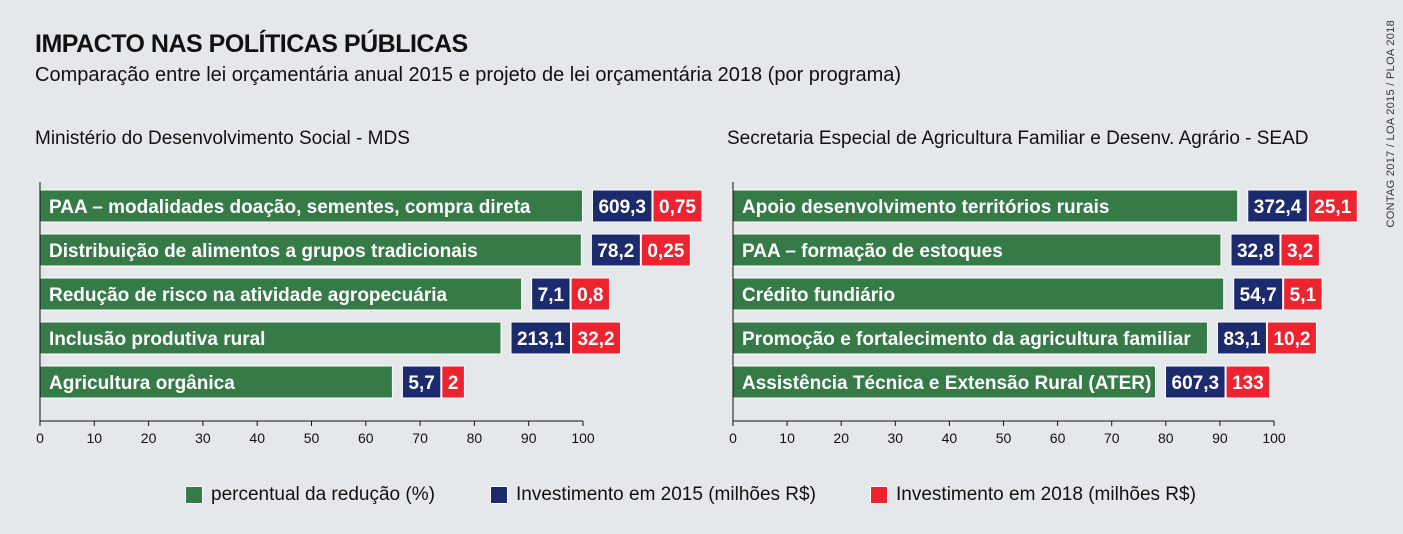 Image resolution: width=1403 pixels, height=534 pixels. I want to click on bar-label-sead-1: PAA – formação de estoques, so click(872, 251).